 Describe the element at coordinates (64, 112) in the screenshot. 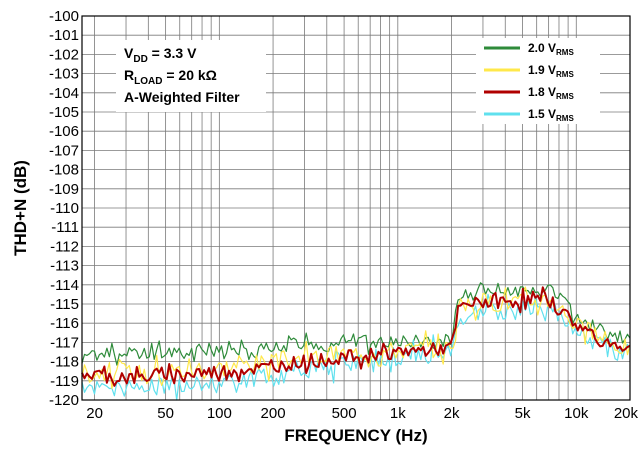

I see `y-tick-label: -105` at that location.